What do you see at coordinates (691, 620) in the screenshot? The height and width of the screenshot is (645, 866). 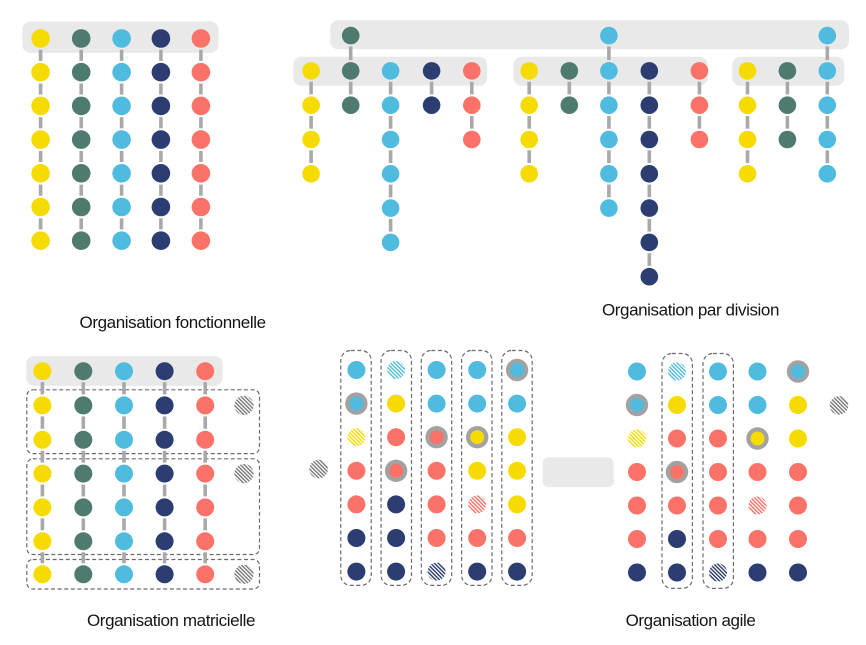 I see `svg-text: Organisation agile` at bounding box center [691, 620].